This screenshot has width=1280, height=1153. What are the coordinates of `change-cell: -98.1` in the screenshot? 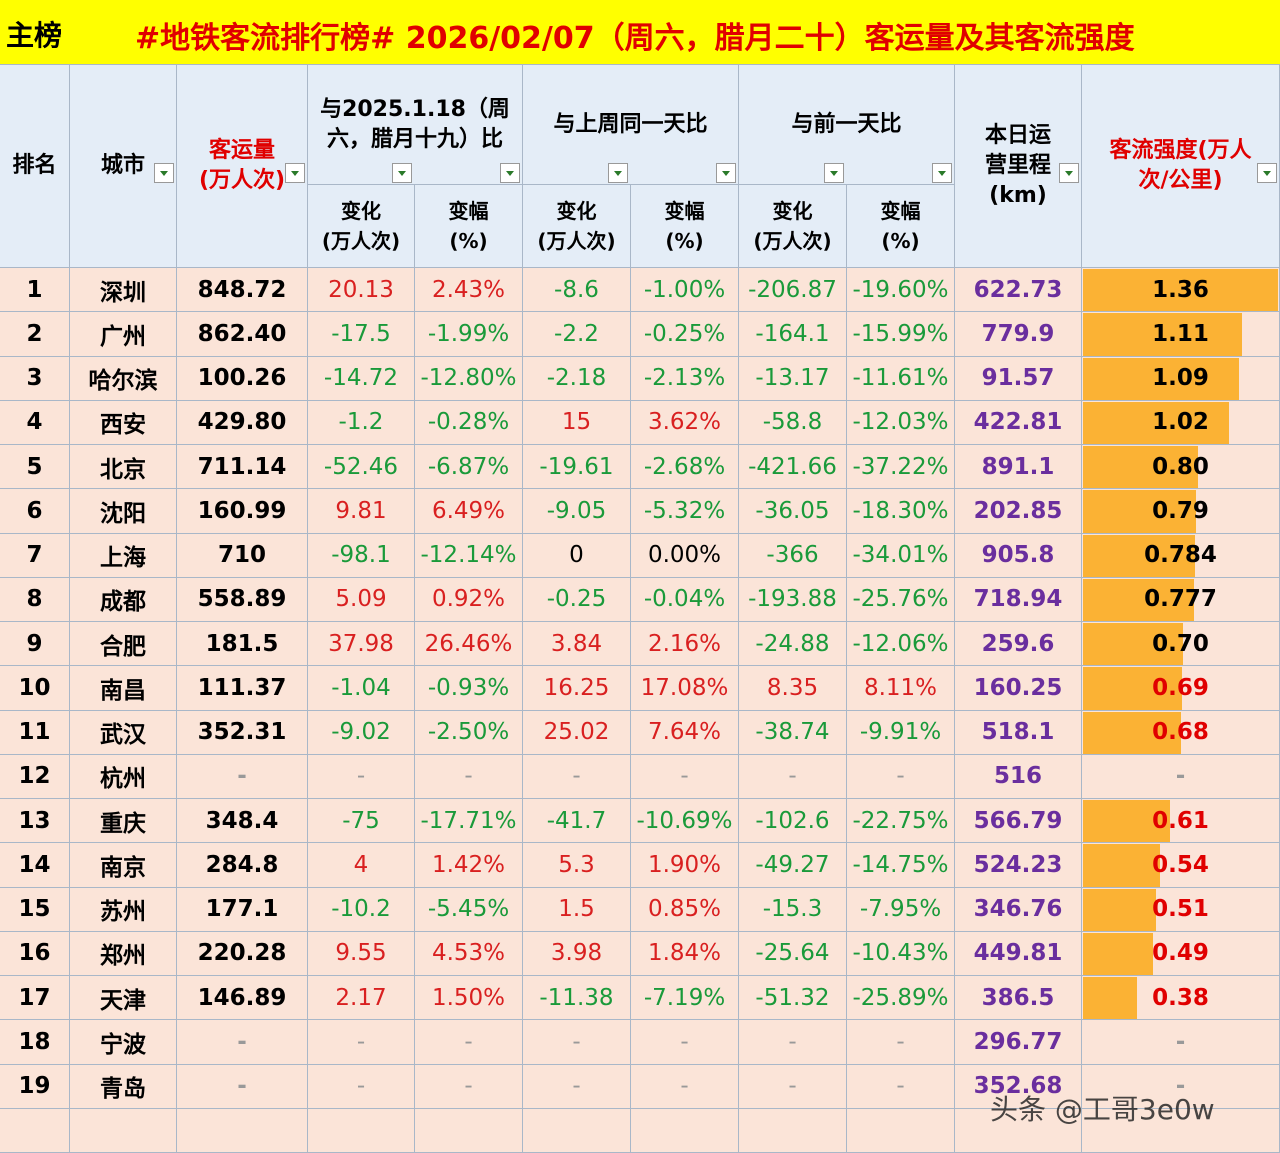 It's located at (361, 555).